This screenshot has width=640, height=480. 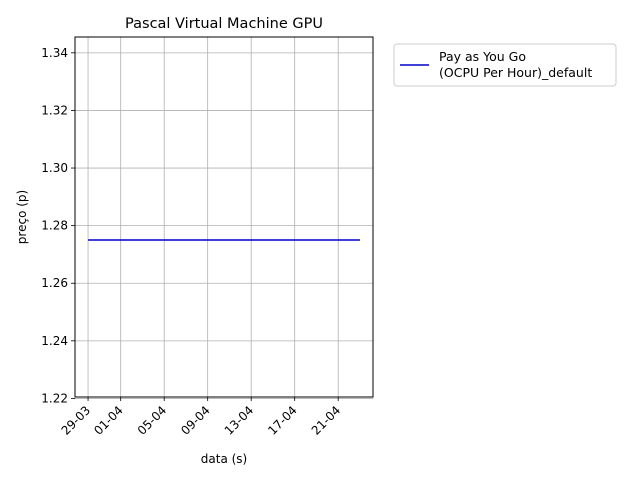 What do you see at coordinates (54, 226) in the screenshot?
I see `y-tick-label: 1.28` at bounding box center [54, 226].